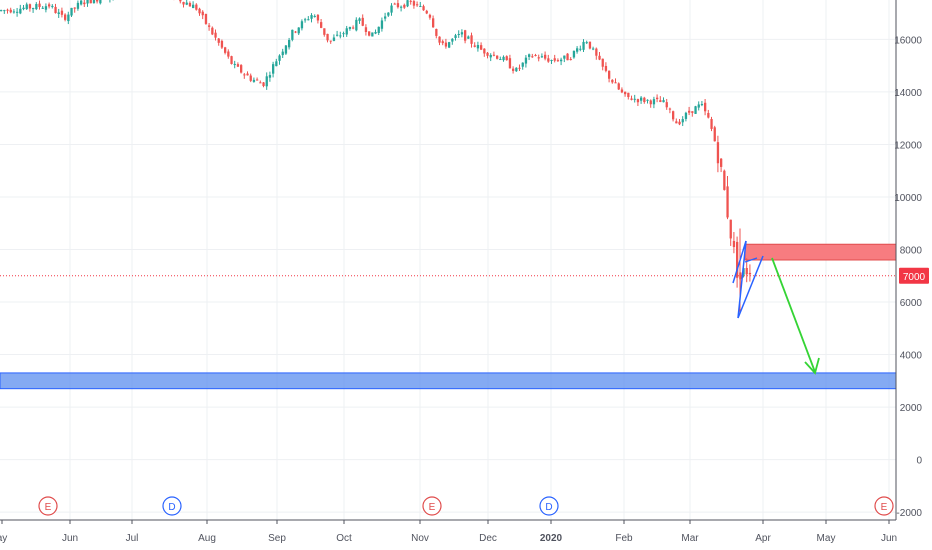  I want to click on drawings, so click(776, 307).